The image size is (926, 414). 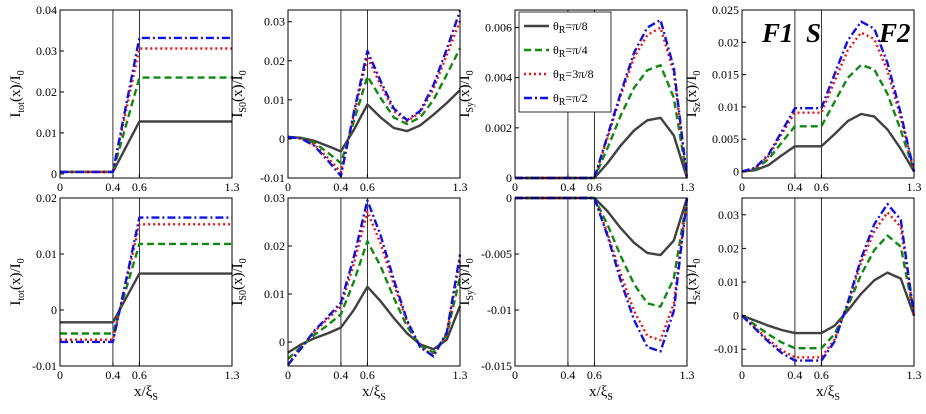 What do you see at coordinates (573, 75) in the screenshot?
I see `legend-label: θR=3π/8` at bounding box center [573, 75].